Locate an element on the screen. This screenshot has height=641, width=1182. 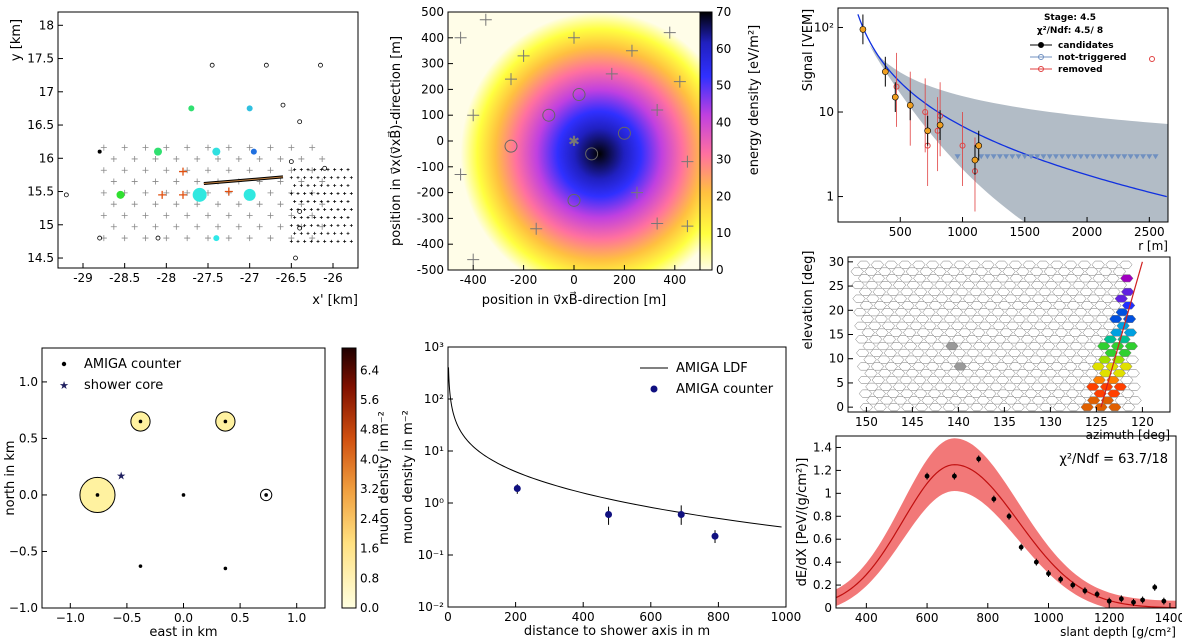
ldf-xtick-label: 2000 is located at coordinates (1087, 232).